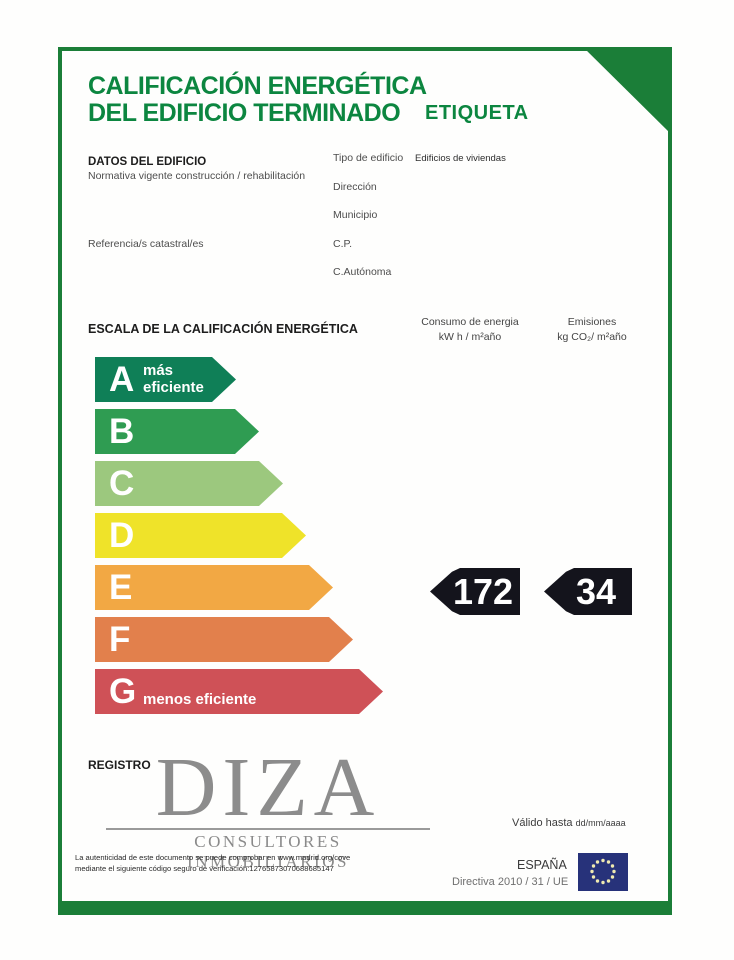 The height and width of the screenshot is (960, 734). Describe the element at coordinates (477, 113) in the screenshot. I see `etiqueta-label: ETIQUETA` at that location.